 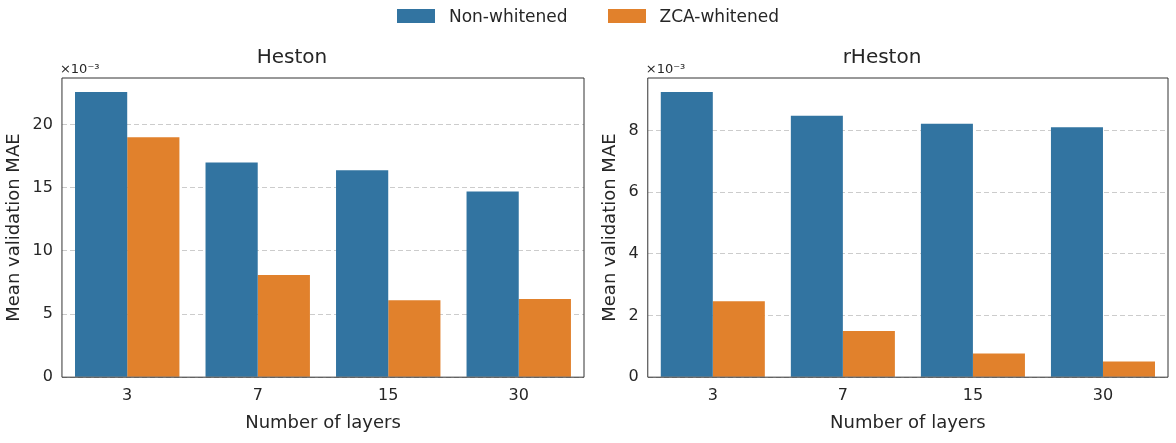 What do you see at coordinates (882, 56) in the screenshot?
I see `chart-title: rHeston` at bounding box center [882, 56].